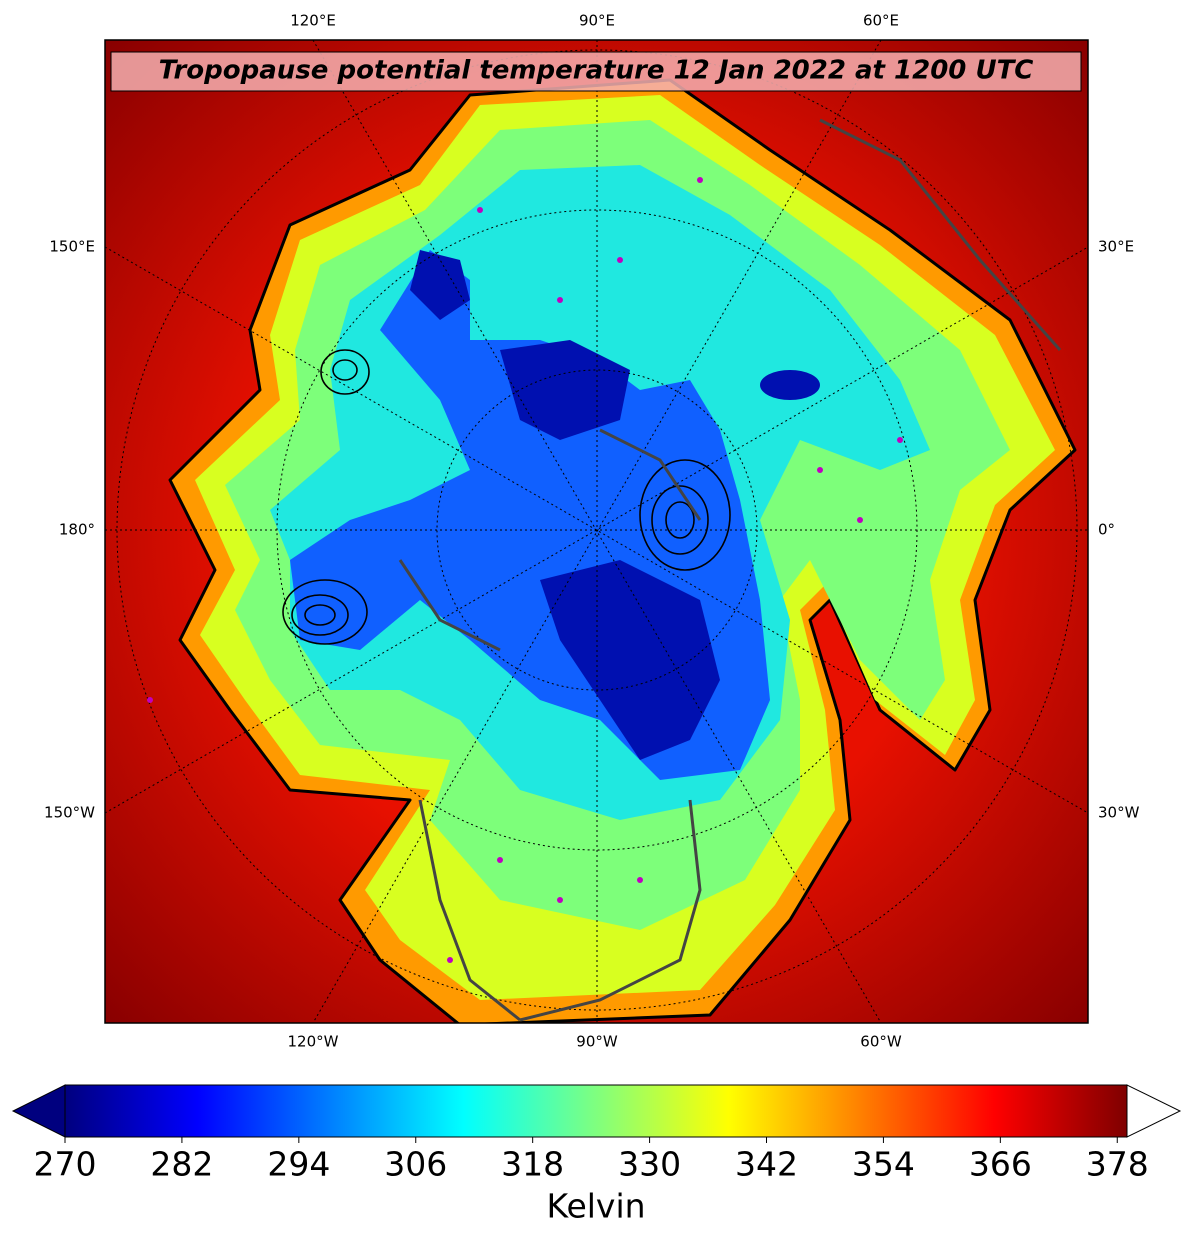 The height and width of the screenshot is (1238, 1192). Describe the element at coordinates (1116, 247) in the screenshot. I see `lon-label: 30°E` at that location.